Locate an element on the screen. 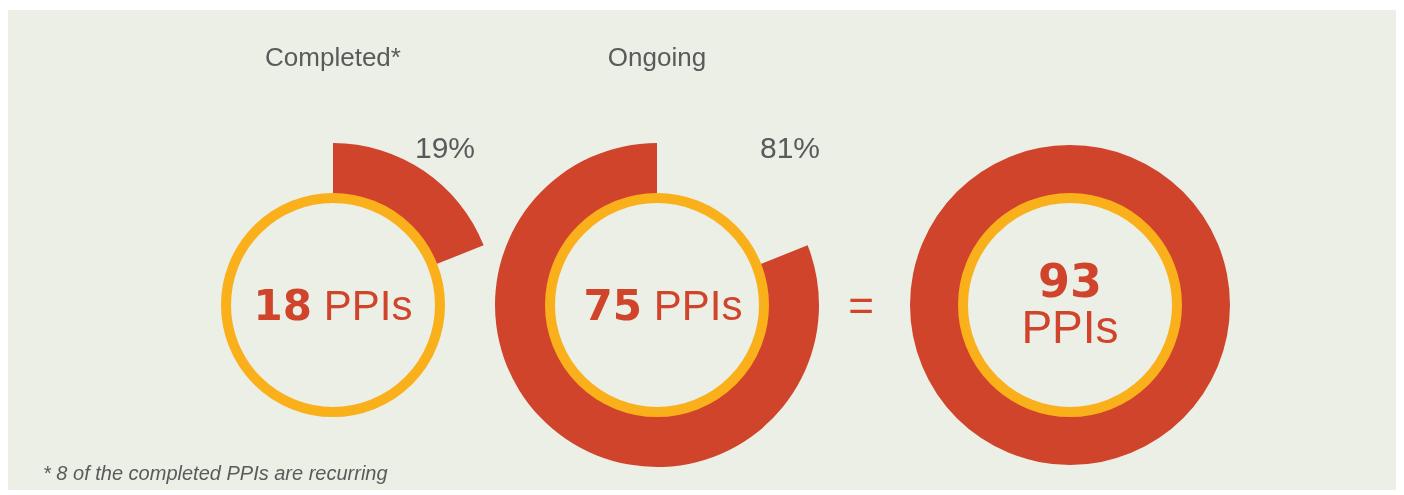 This screenshot has width=1404, height=495. text: 93 PPIs is located at coordinates (1070, 303).